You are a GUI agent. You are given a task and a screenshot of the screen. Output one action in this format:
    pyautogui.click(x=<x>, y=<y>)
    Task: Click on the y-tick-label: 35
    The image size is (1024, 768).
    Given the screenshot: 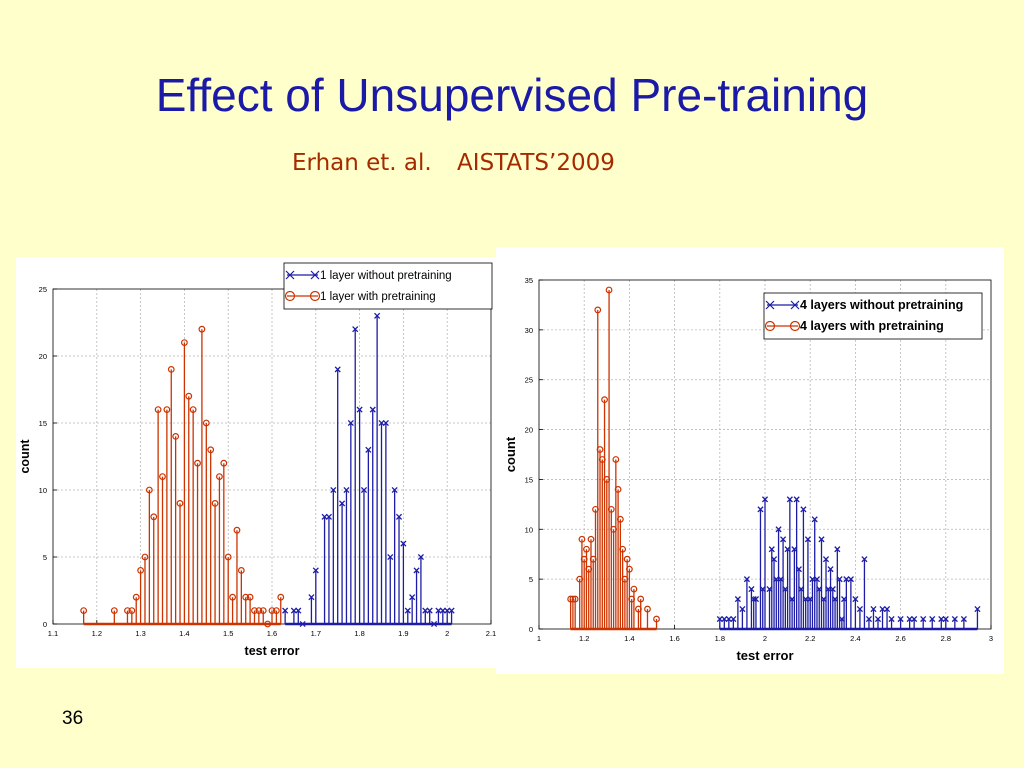 What is the action you would take?
    pyautogui.click(x=529, y=280)
    